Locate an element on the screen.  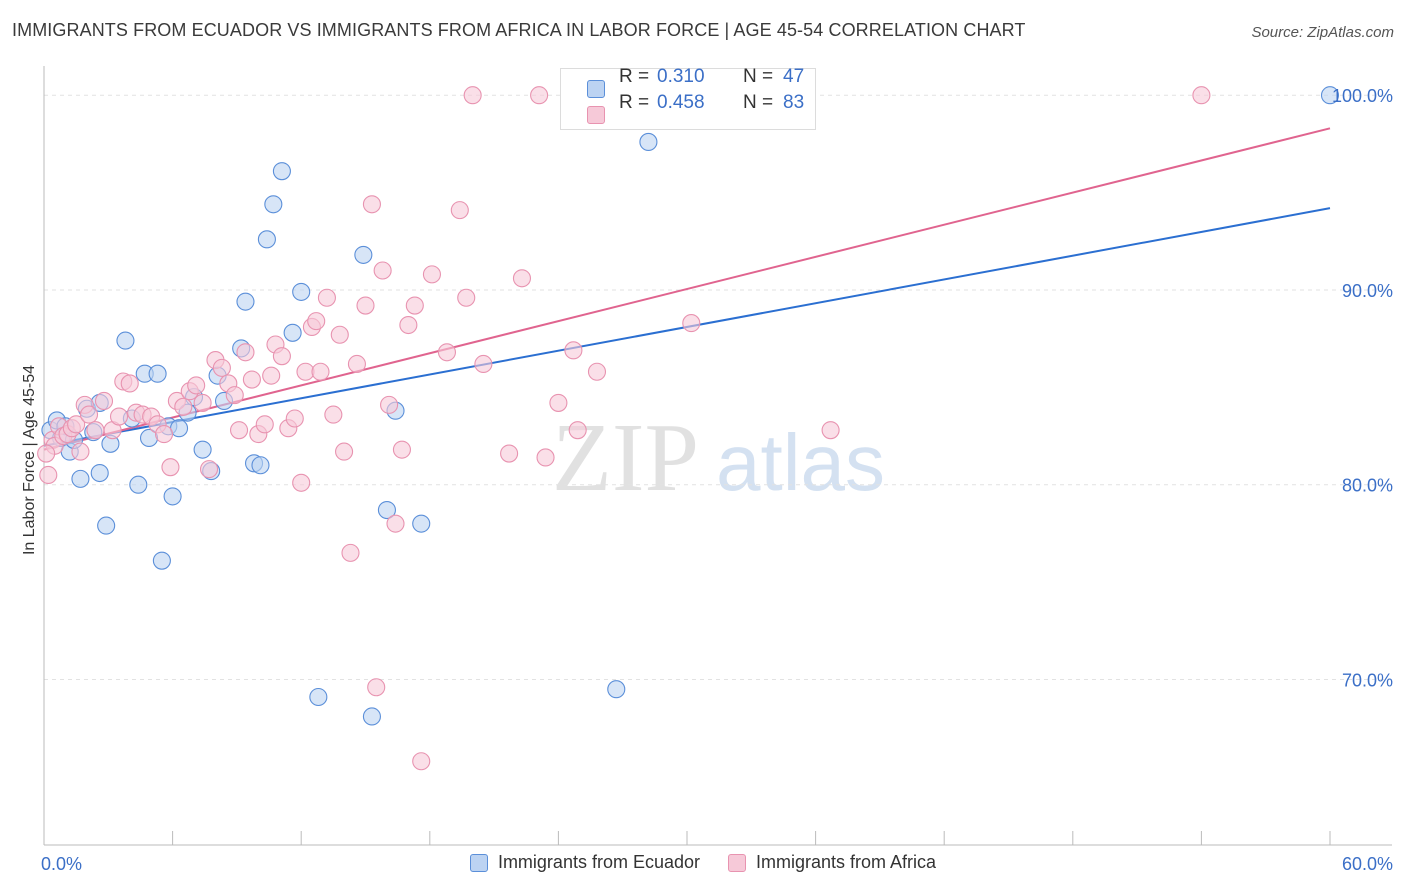
n-value: 83 is located at coordinates (794, 102).